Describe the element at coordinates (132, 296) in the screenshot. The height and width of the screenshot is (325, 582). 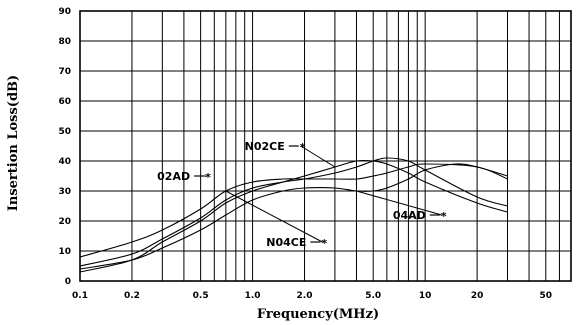
I see `x-tick-label: 0.2` at that location.